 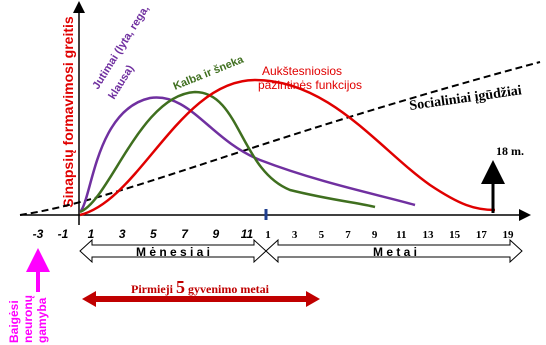 What do you see at coordinates (185, 234) in the screenshot?
I see `month-tick-label: 7` at bounding box center [185, 234].